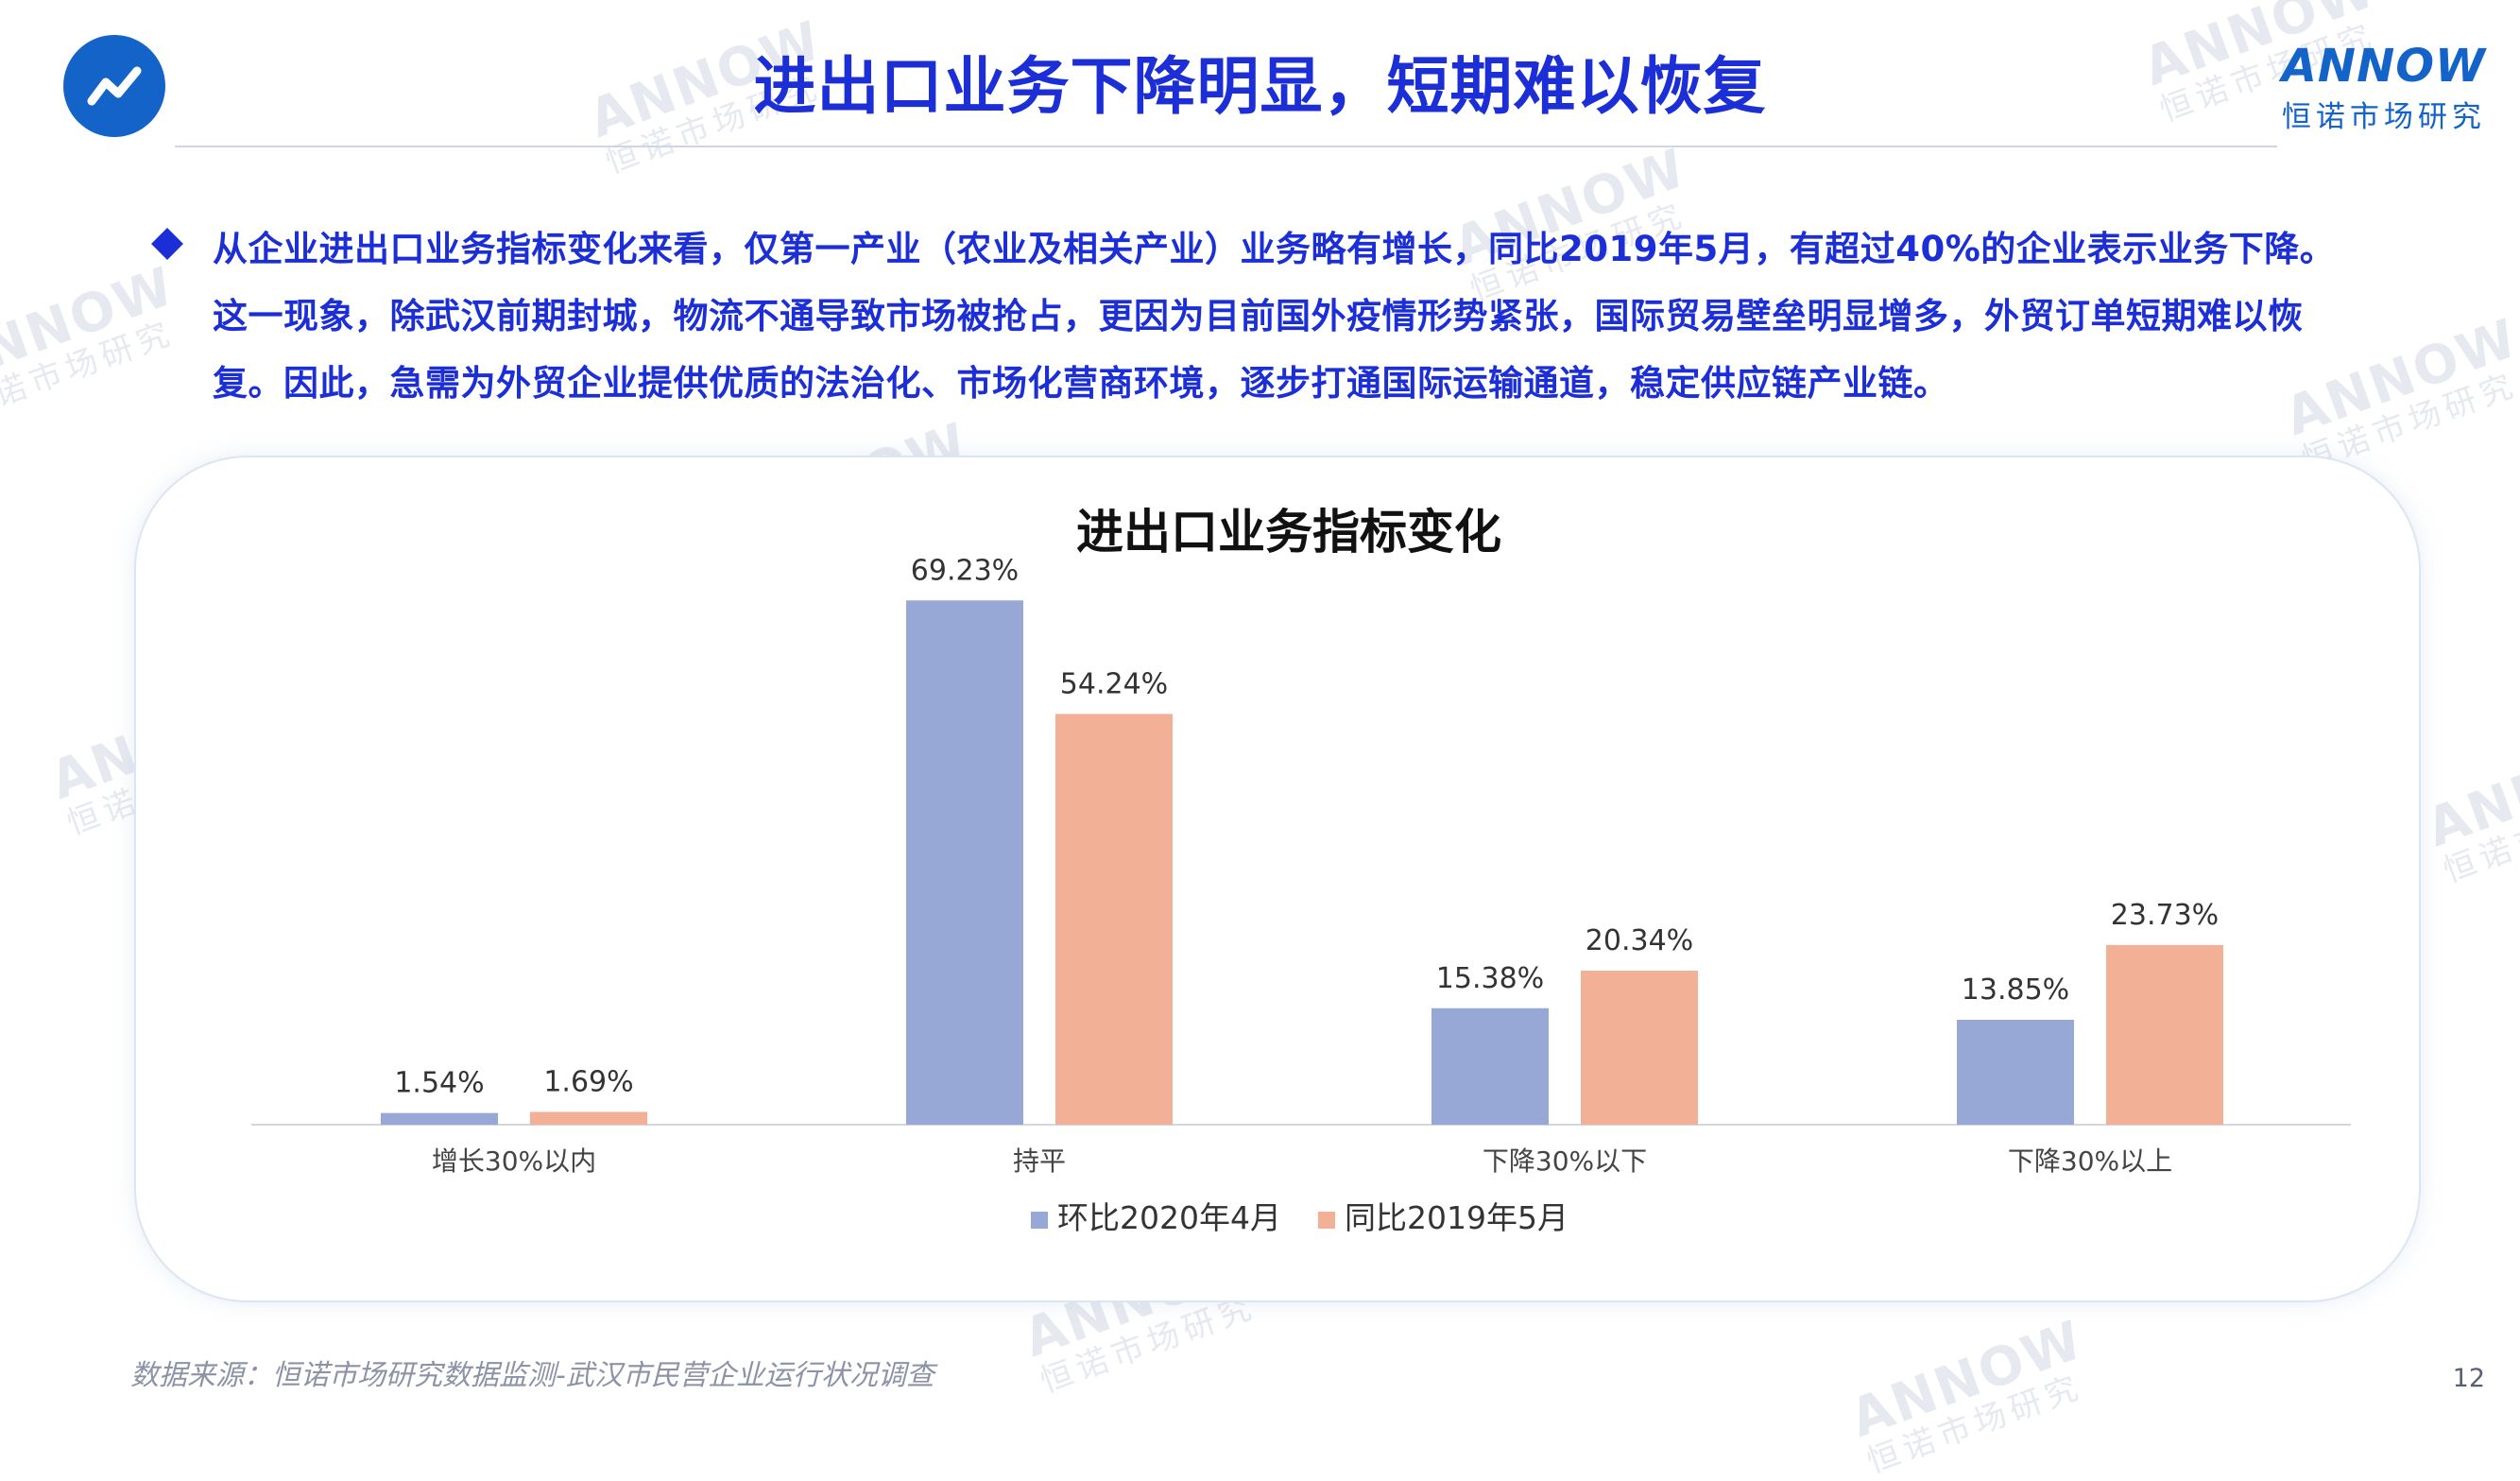  Describe the element at coordinates (2015, 990) in the screenshot. I see `data-label: 13.85%` at that location.